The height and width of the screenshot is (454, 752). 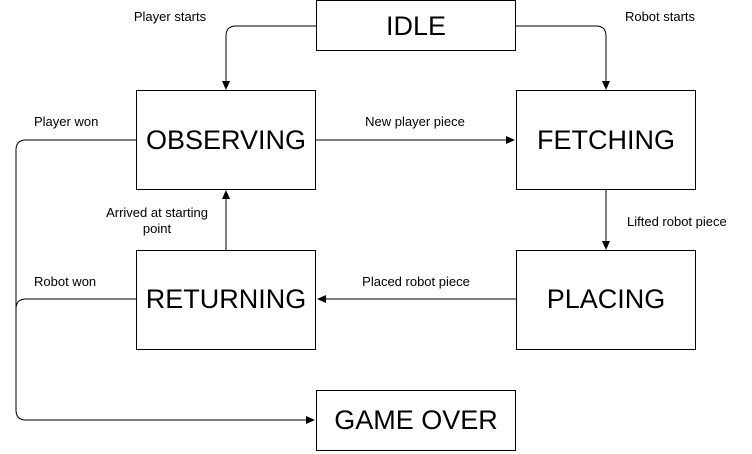 I want to click on state-idle: IDLE, so click(x=416, y=25).